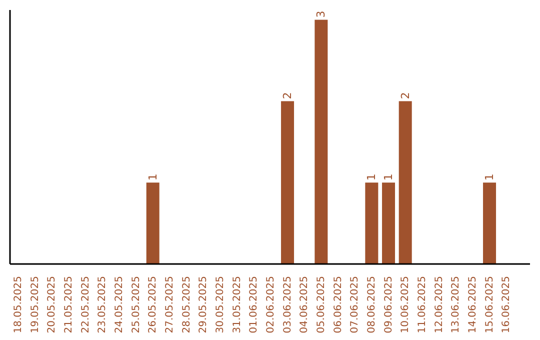  I want to click on x-tick-label: 30.05.2025, so click(220, 305).